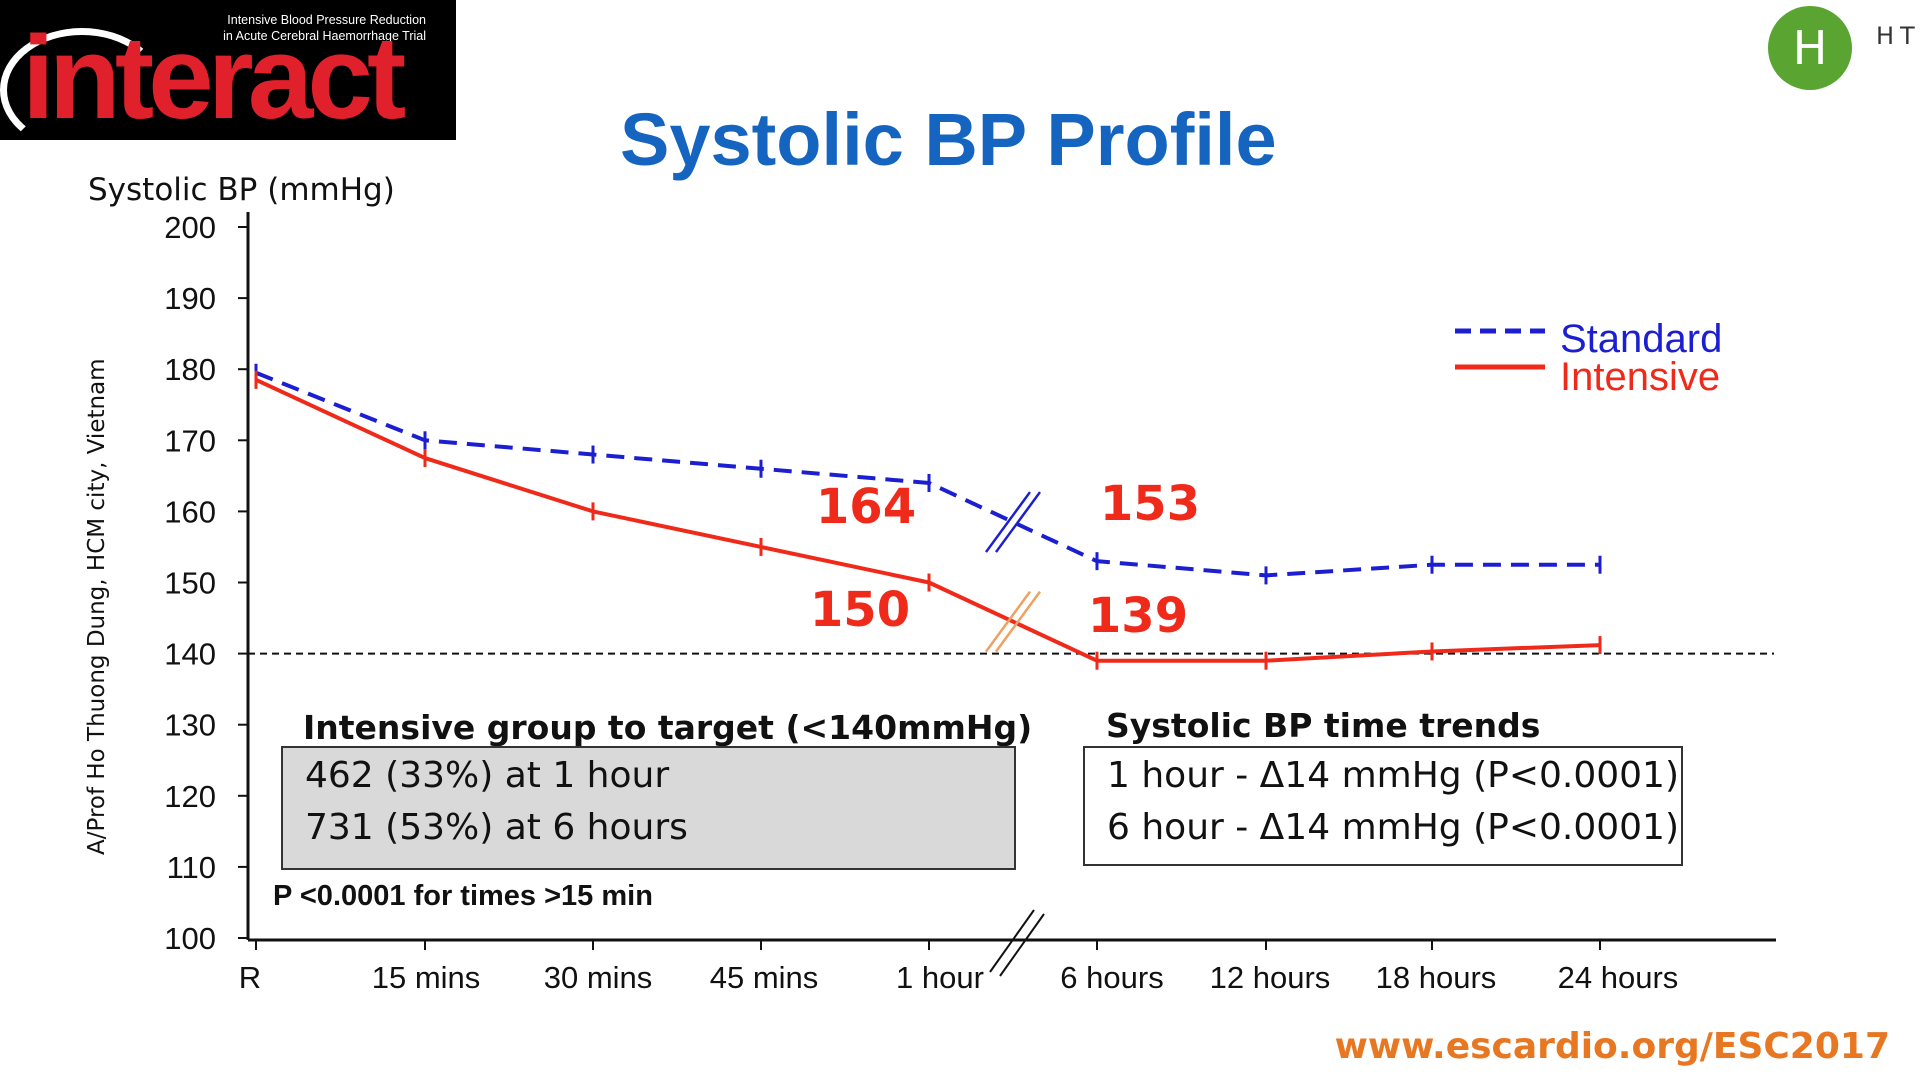  I want to click on y-axis-title: Systolic BP (mmHg), so click(241, 190).